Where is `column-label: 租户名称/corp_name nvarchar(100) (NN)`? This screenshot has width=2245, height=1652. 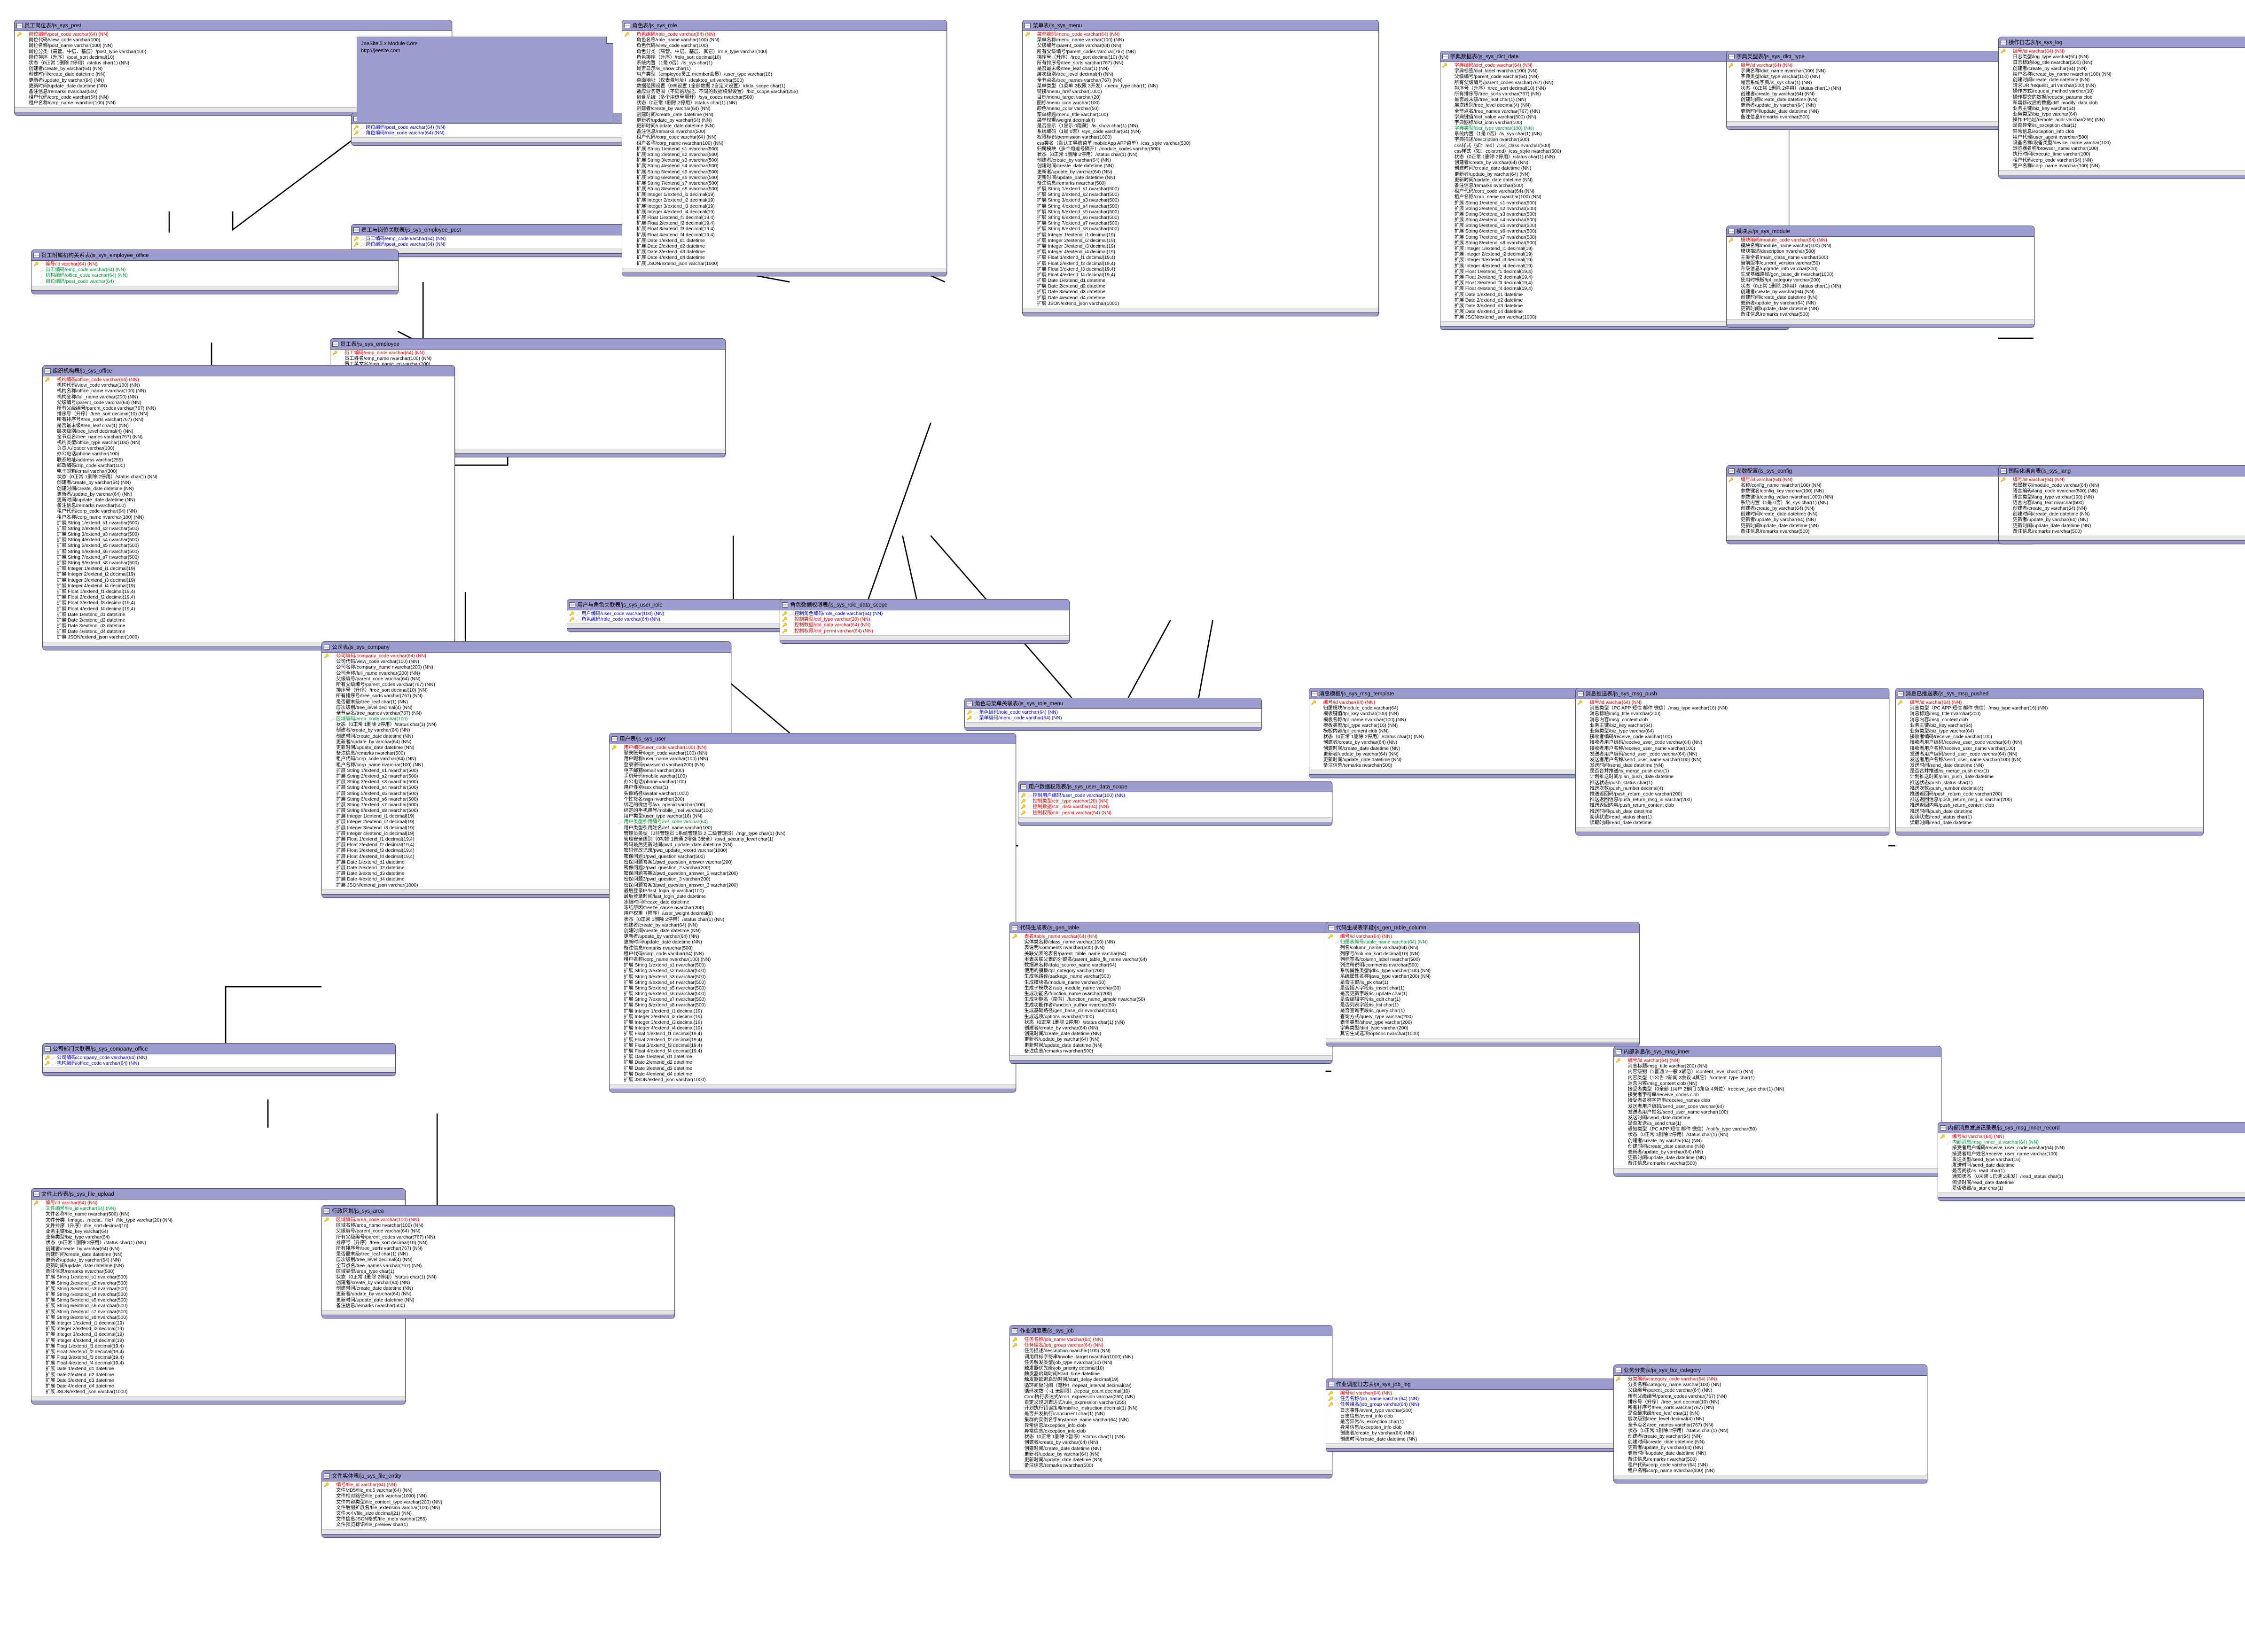 column-label: 租户名称/corp_name nvarchar(100) (NN) is located at coordinates (667, 959).